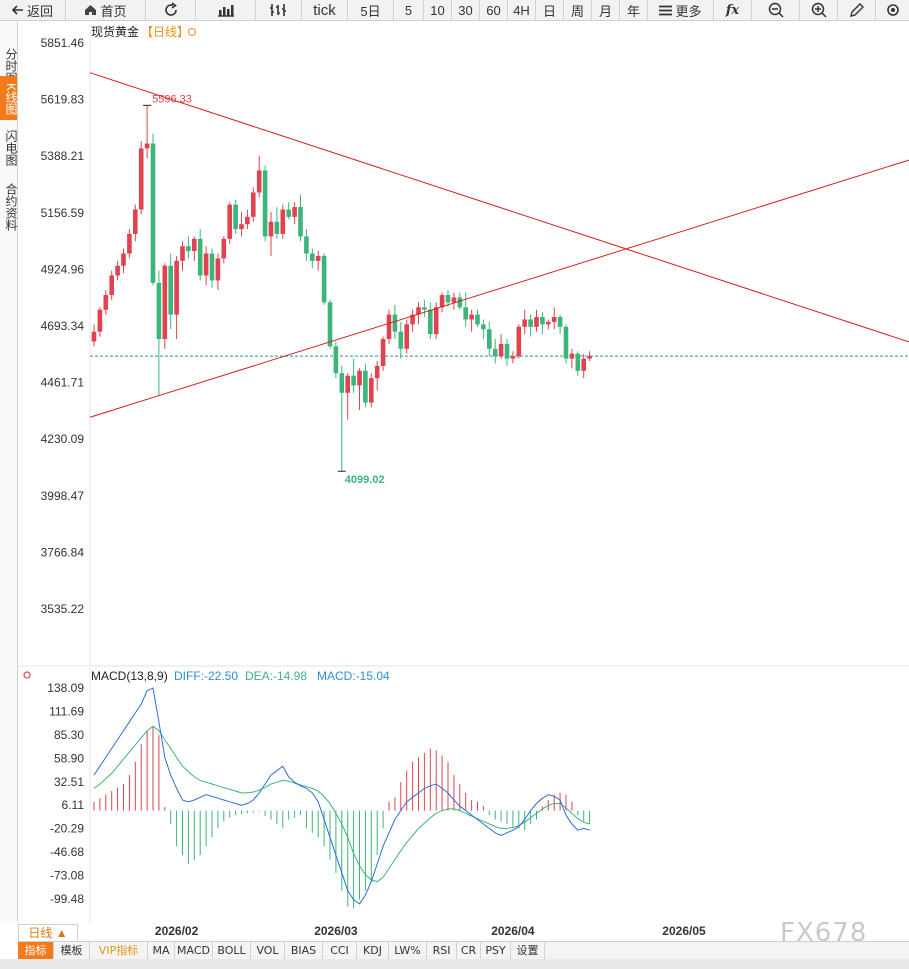 The width and height of the screenshot is (909, 969). I want to click on price-axis-tick-label: 3766.84, so click(63, 552).